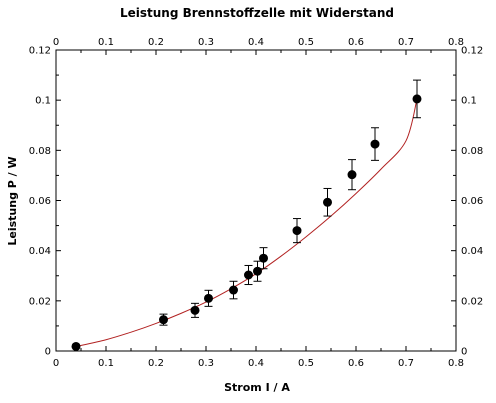 The height and width of the screenshot is (403, 496). I want to click on y-tick-label-left: 0.02, so click(40, 301).